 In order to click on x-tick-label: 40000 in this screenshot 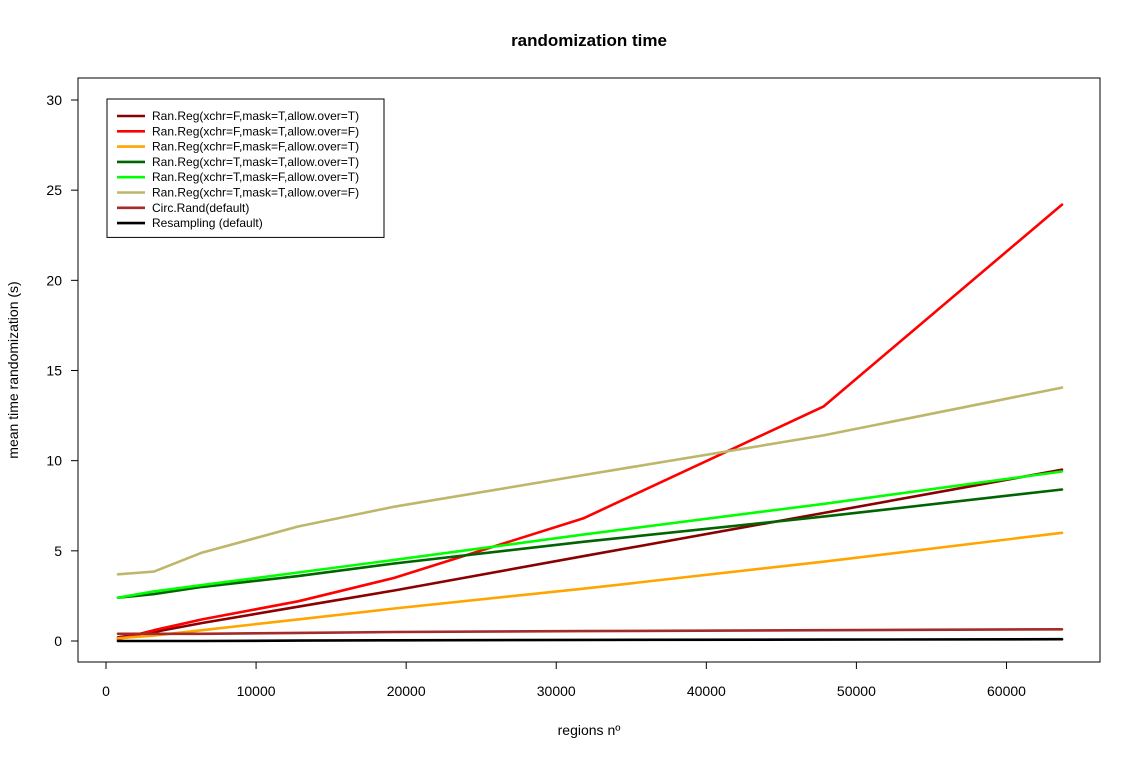, I will do `click(706, 691)`.